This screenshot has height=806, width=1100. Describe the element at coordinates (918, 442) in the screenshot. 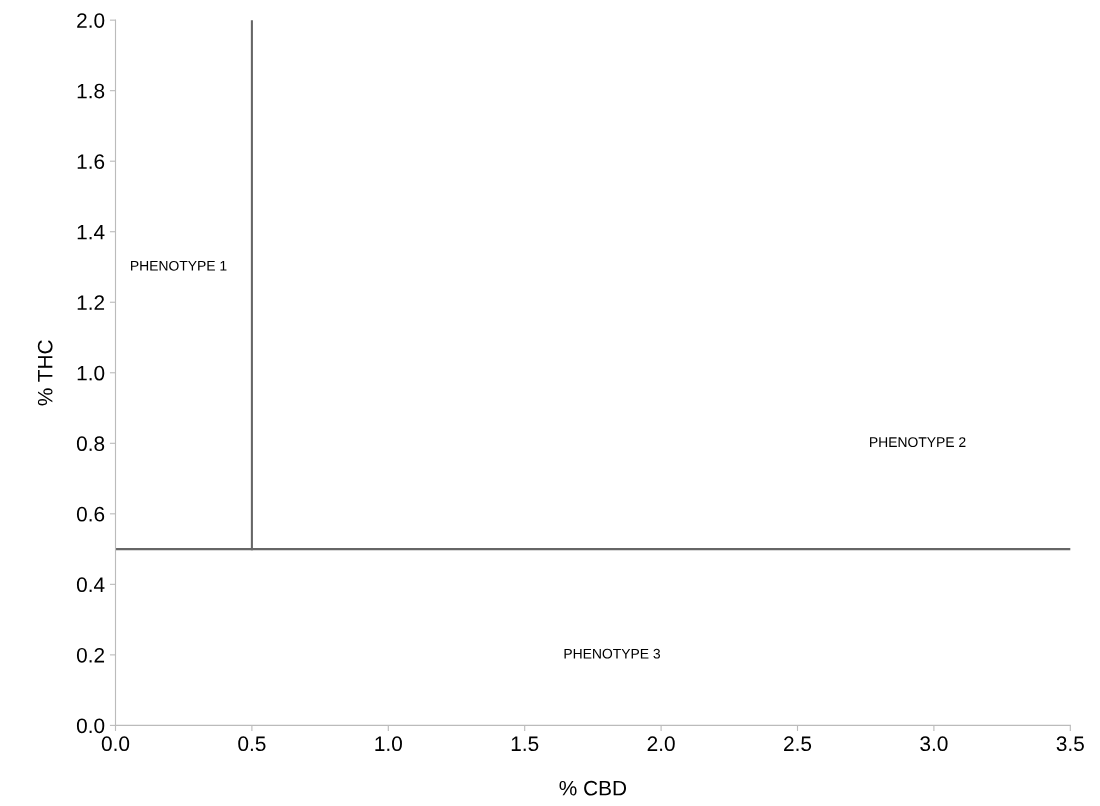

I see `annotation: PHENOTYPE 2` at that location.